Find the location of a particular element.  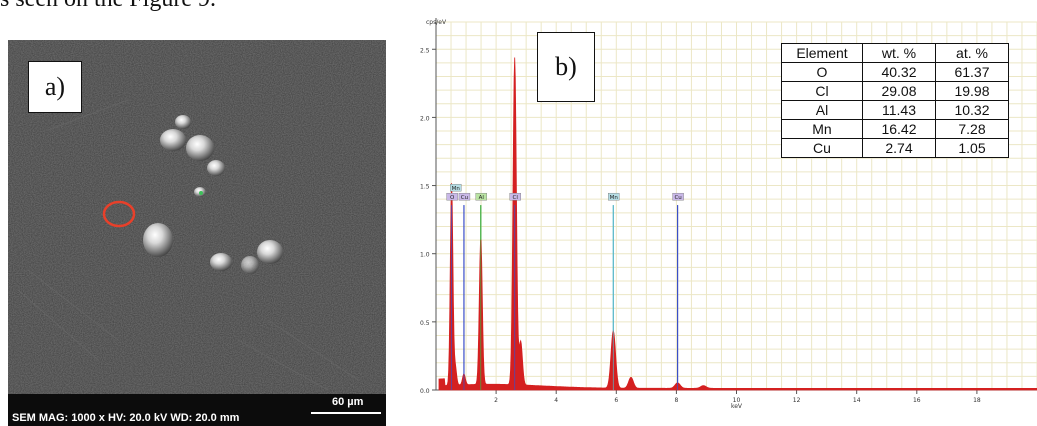

element-marker-label-al: Al is located at coordinates (482, 198).